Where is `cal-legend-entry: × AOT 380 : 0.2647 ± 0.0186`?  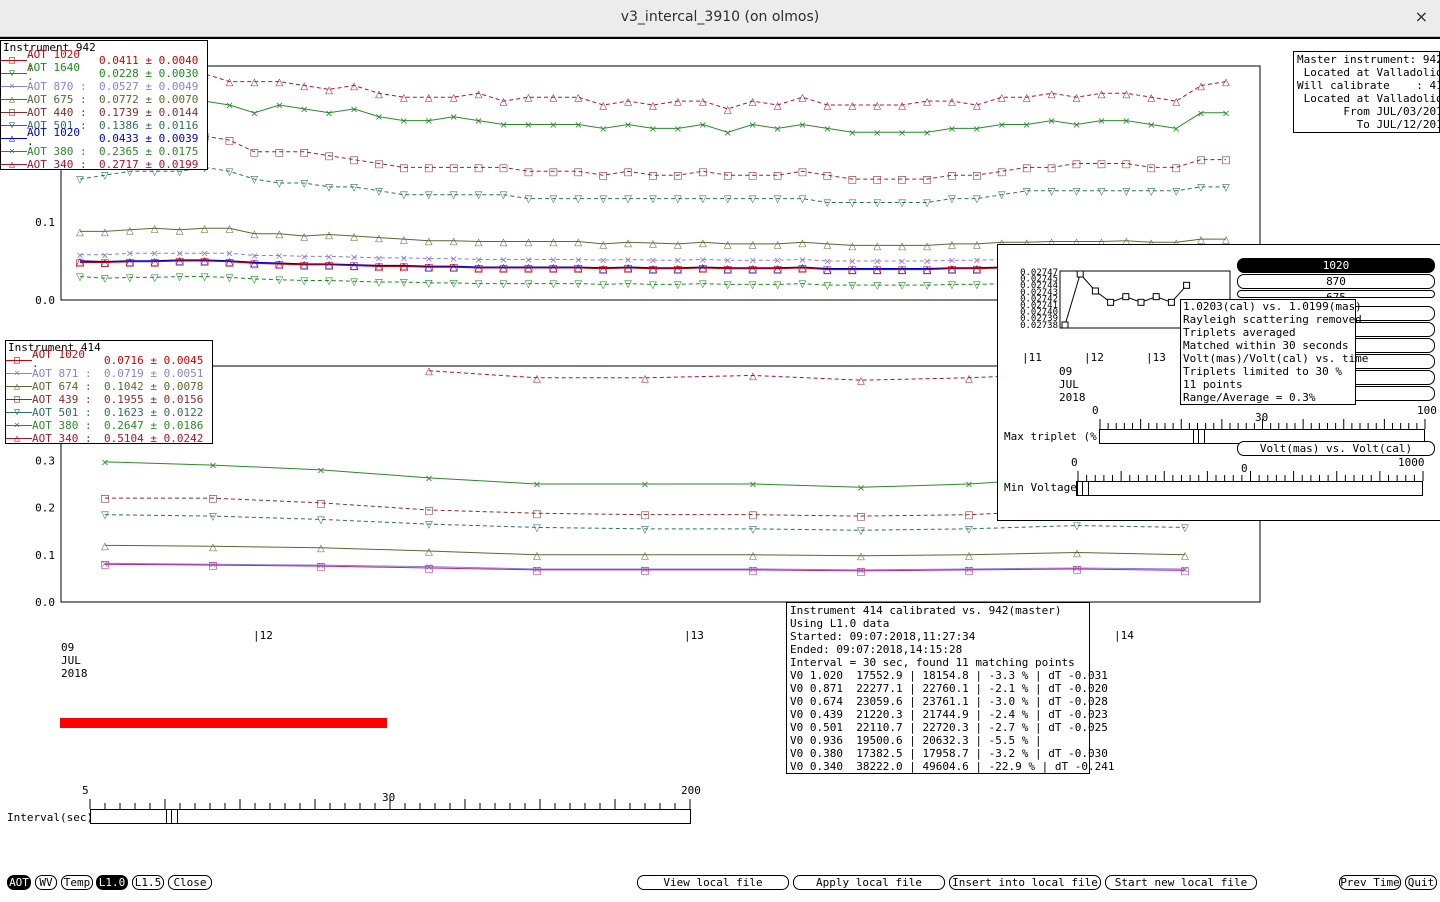
cal-legend-entry: × AOT 380 : 0.2647 ± 0.0186 is located at coordinates (109, 425).